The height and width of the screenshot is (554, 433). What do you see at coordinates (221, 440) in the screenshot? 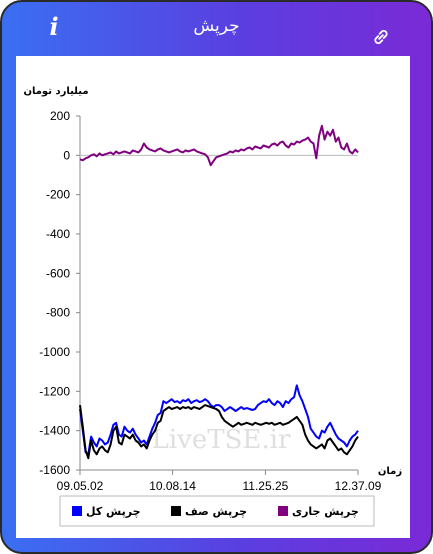
I see `watermark-text: LiveTSE.ir` at bounding box center [221, 440].